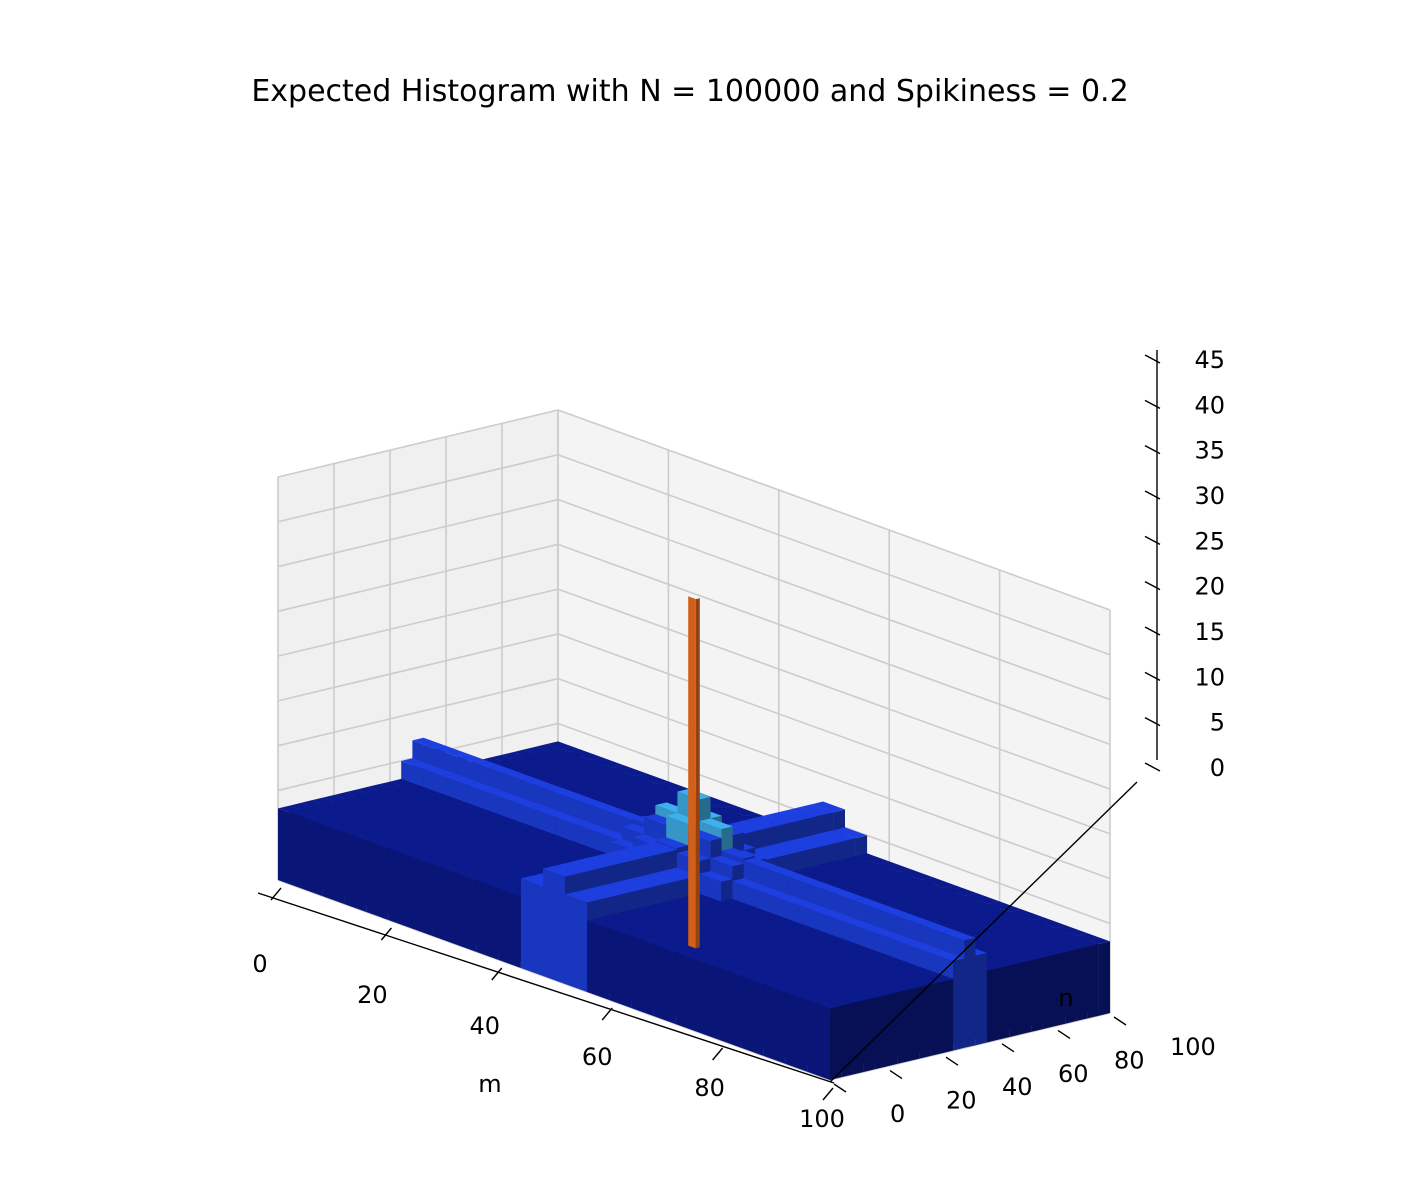 The width and height of the screenshot is (1424, 1204). I want to click on n-axis-label: n, so click(1065, 998).